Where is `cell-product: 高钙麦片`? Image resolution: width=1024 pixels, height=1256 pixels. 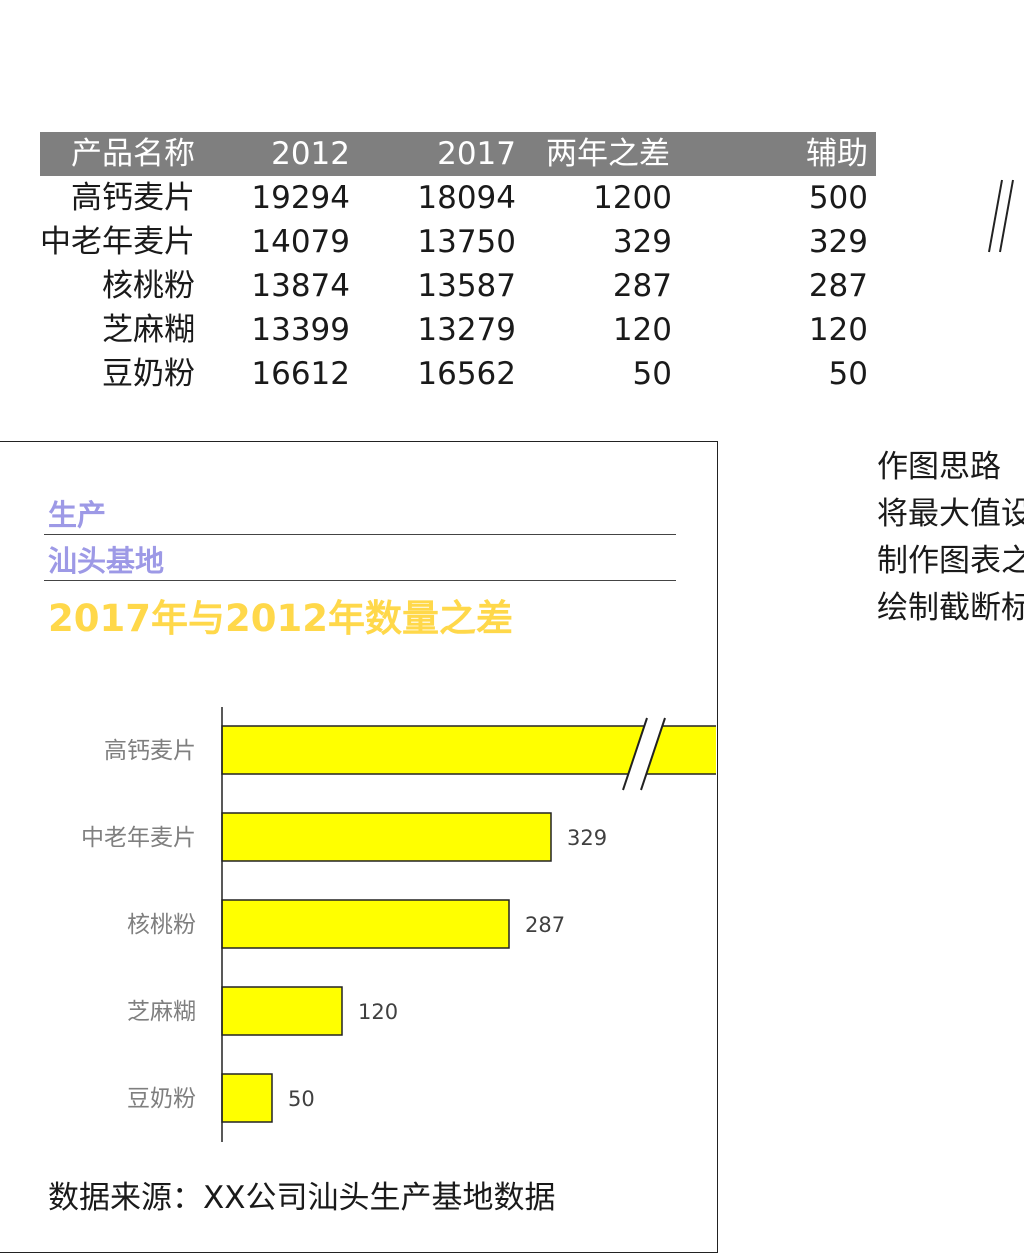 cell-product: 高钙麦片 is located at coordinates (133, 198).